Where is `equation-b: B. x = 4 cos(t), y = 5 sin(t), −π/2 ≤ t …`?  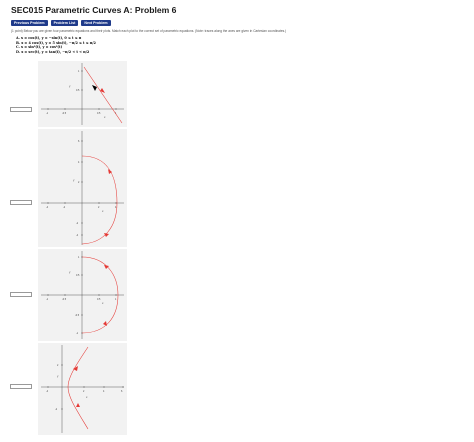
equation-b: B. x = 4 cos(t), y = 5 sin(t), −π/2 ≤ t … is located at coordinates (56, 42).